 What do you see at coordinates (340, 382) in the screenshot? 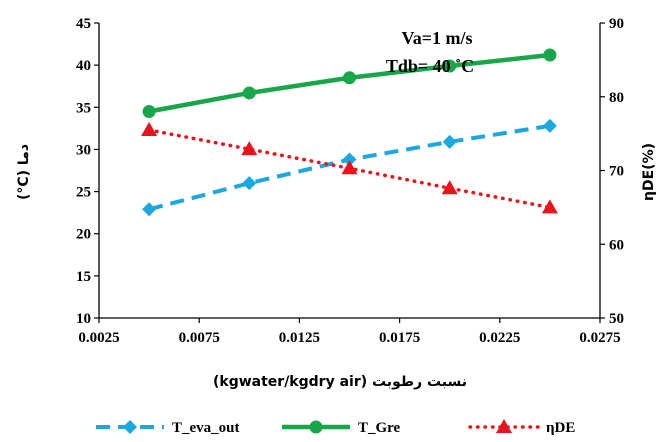
I see `x-axis-title: نسبت رطوبت (kgwater/kgdry air)` at bounding box center [340, 382].